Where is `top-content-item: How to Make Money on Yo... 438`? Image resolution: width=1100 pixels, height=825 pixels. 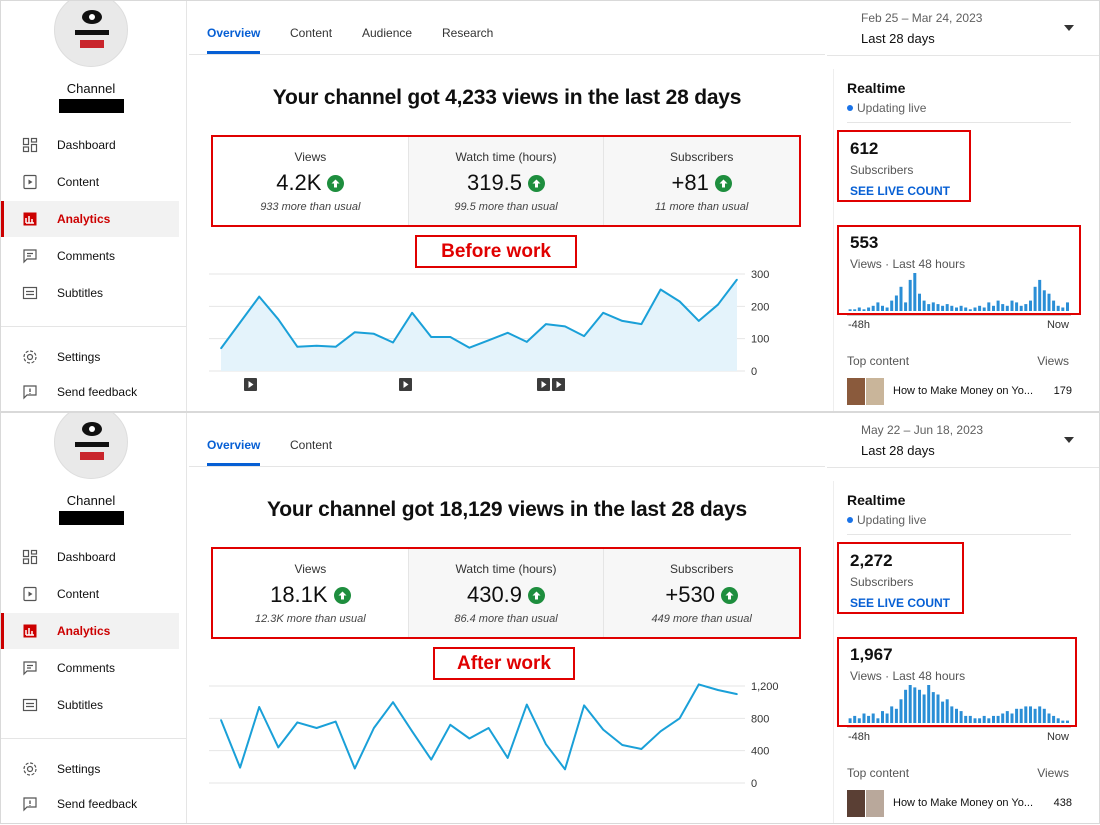 top-content-item: How to Make Money on Yo... 438 is located at coordinates (959, 803).